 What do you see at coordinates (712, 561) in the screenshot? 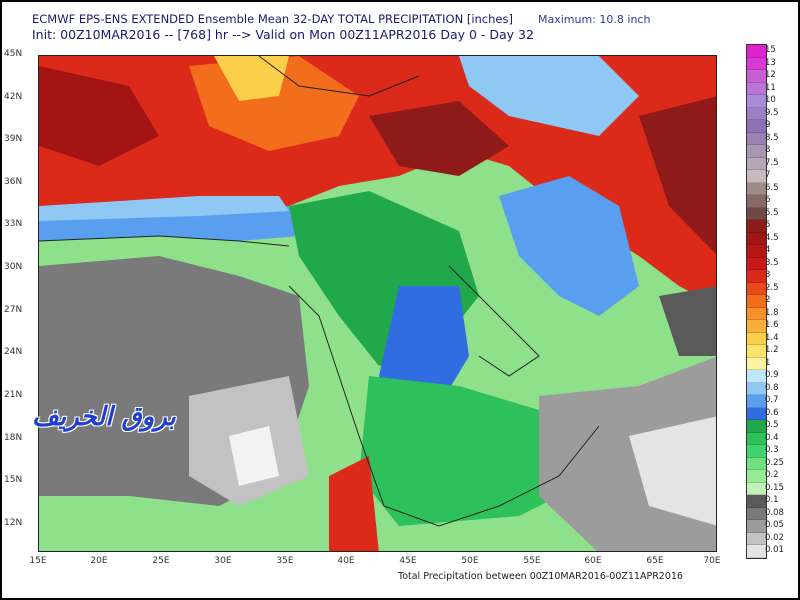
I see `lon-label: 70E` at bounding box center [712, 561].